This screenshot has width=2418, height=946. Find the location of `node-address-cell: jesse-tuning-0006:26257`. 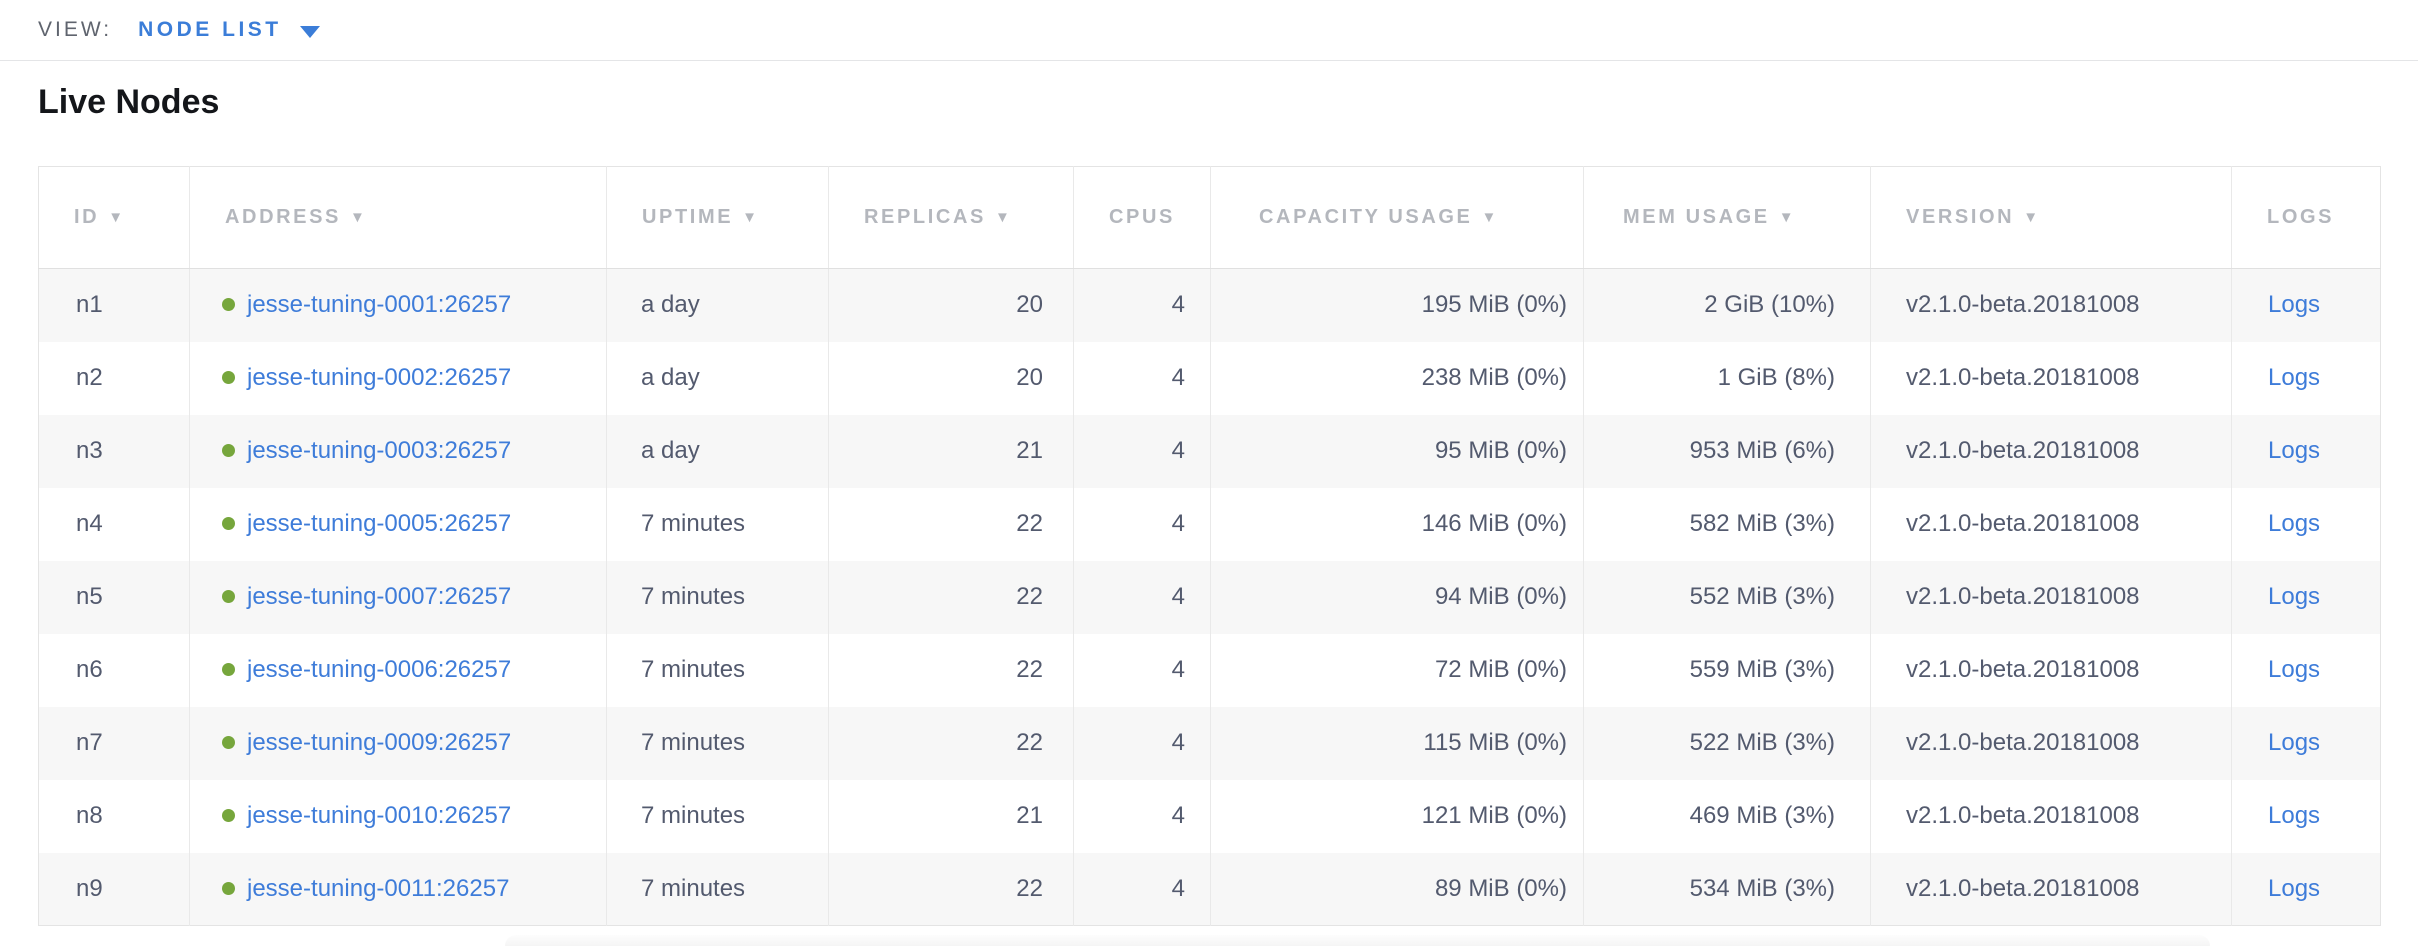

node-address-cell: jesse-tuning-0006:26257 is located at coordinates (398, 670).